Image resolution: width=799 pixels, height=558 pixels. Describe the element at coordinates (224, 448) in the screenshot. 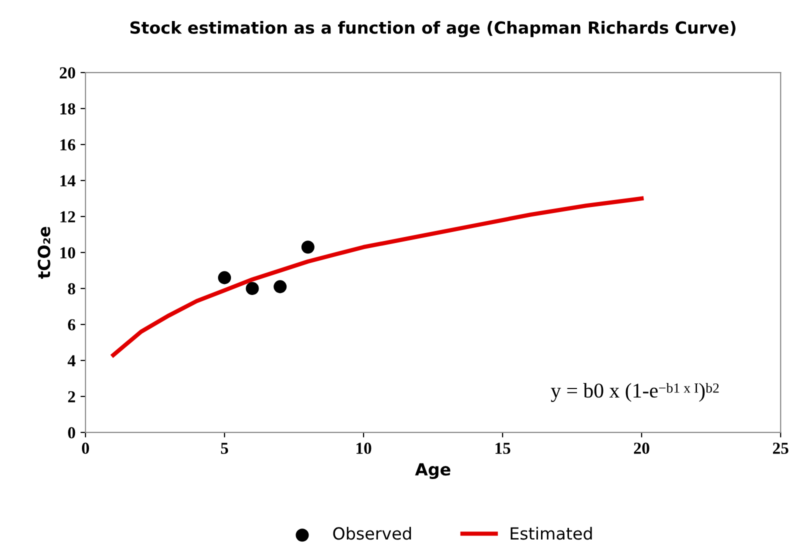

I see `x-tick-label: 5` at that location.